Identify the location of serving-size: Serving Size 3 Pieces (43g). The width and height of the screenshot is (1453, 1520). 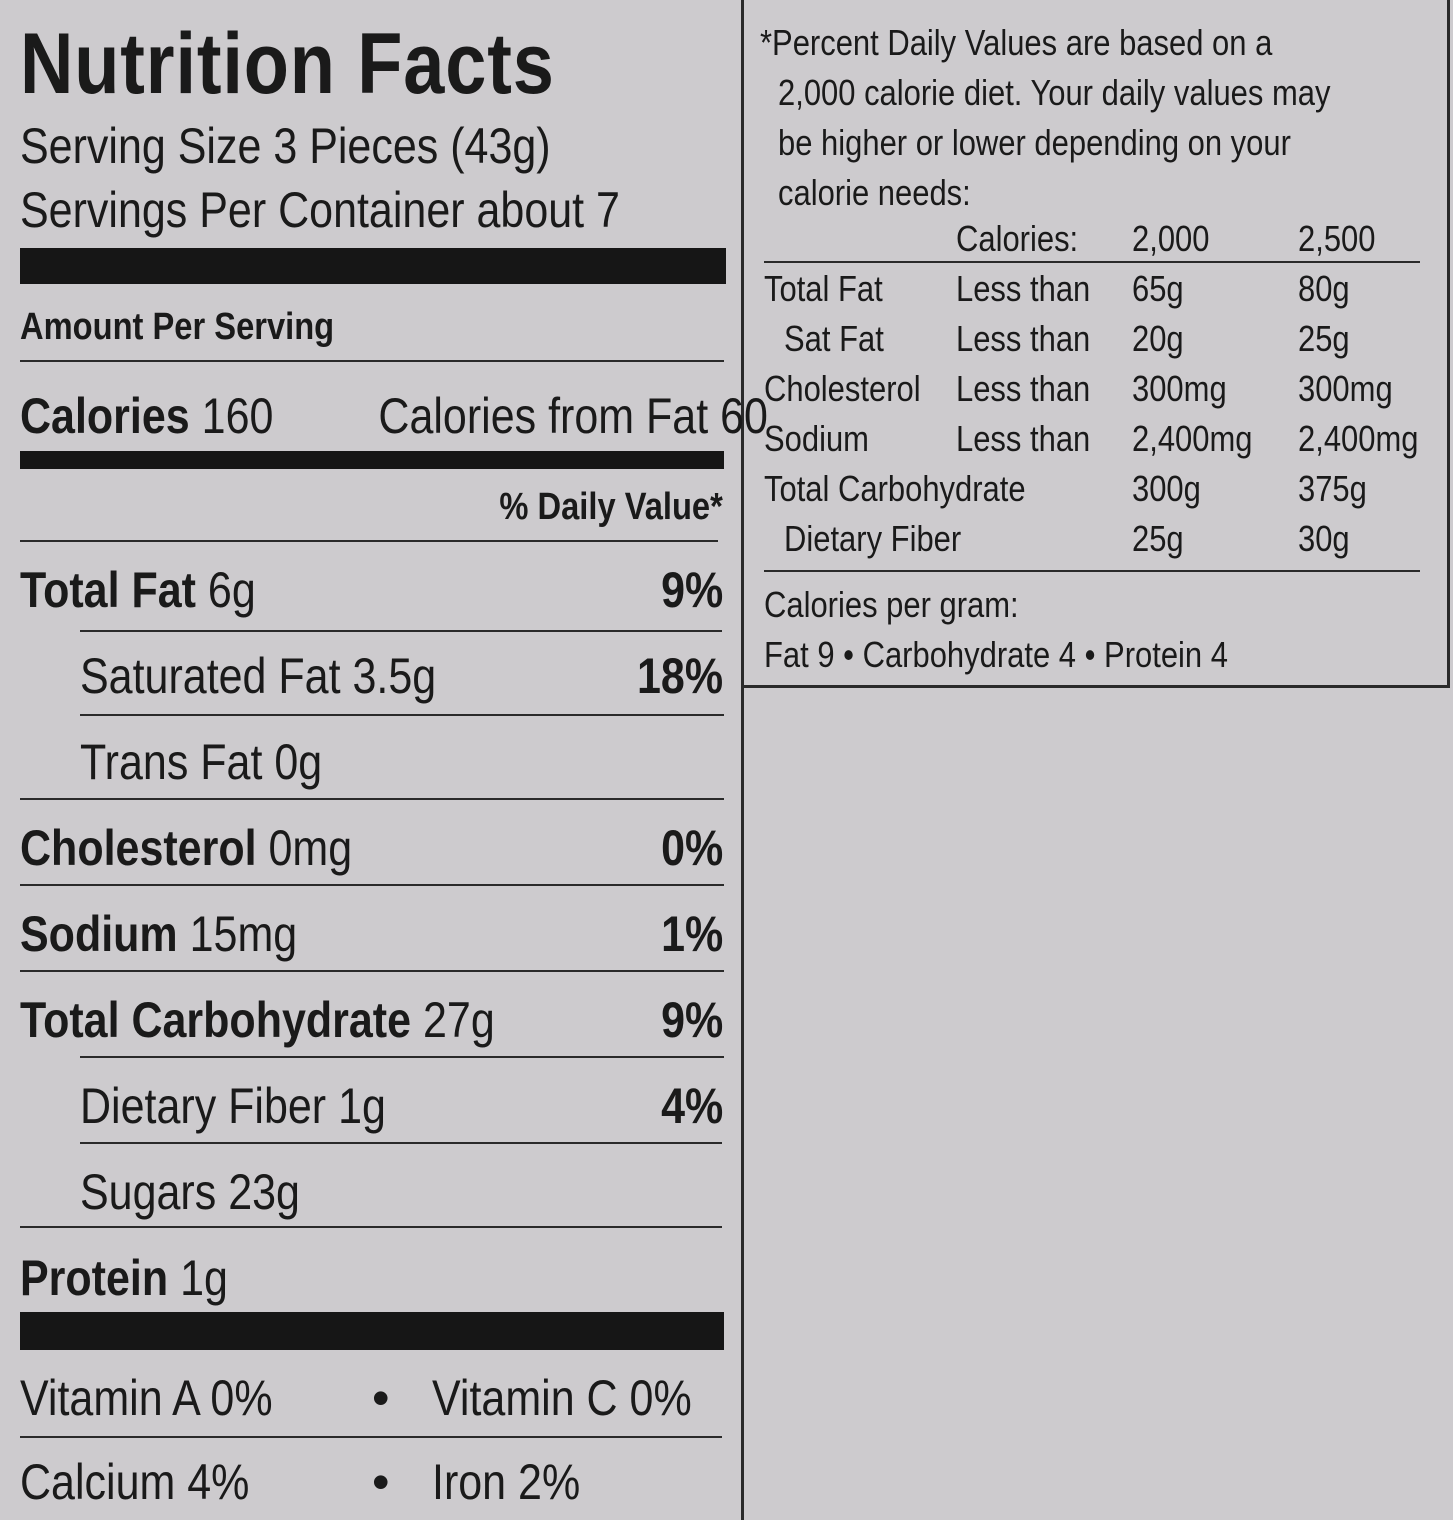
(285, 146).